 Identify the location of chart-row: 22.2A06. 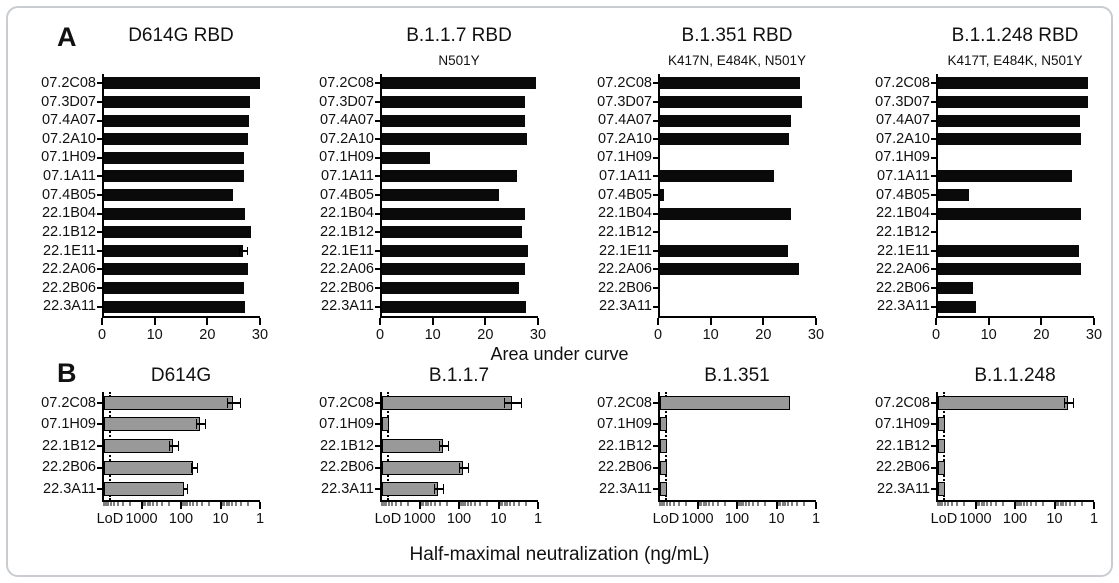
(433, 269).